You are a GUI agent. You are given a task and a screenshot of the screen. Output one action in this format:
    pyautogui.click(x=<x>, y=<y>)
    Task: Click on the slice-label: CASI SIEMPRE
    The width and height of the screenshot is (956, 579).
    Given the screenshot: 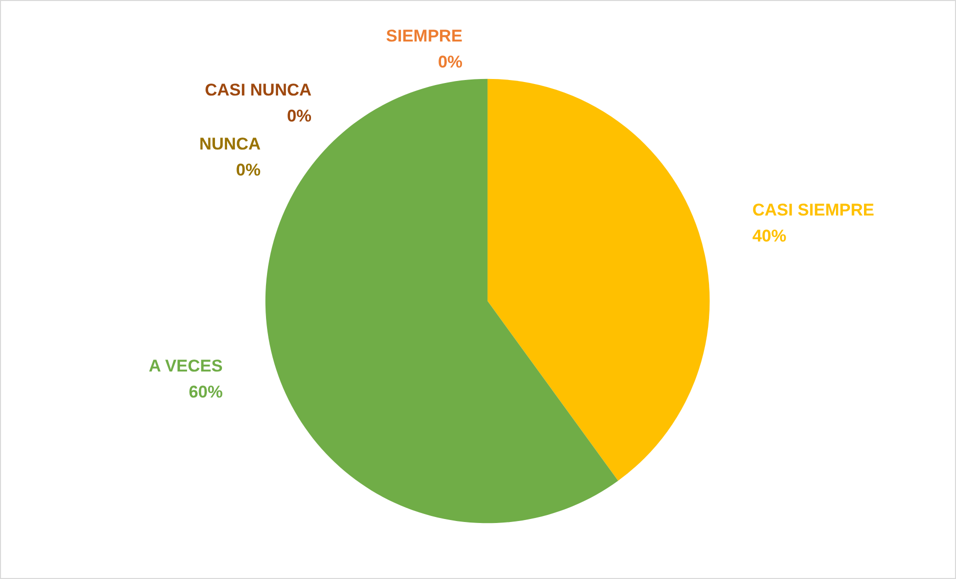 What is the action you would take?
    pyautogui.click(x=813, y=210)
    